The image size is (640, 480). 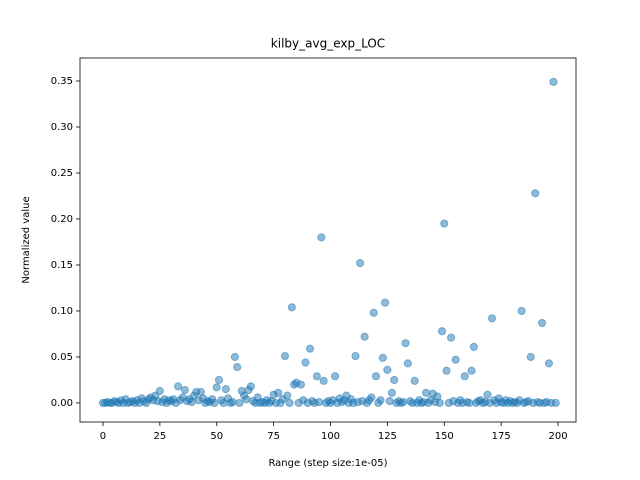 What do you see at coordinates (159, 436) in the screenshot?
I see `x-tick-label: 25` at bounding box center [159, 436].